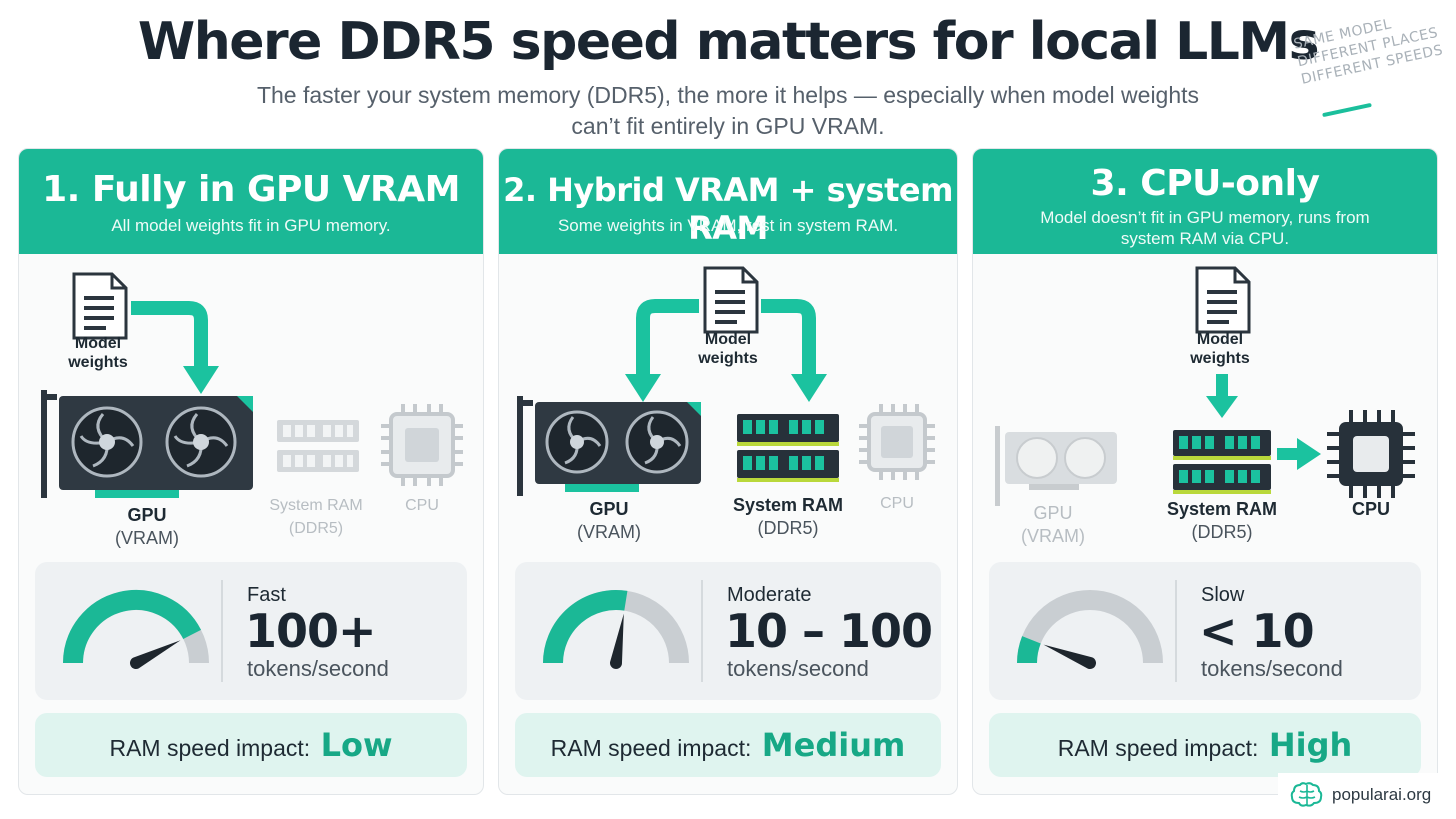 Image resolution: width=1456 pixels, height=819 pixels. I want to click on speed-box: Moderate 10 – 100 tokens/second, so click(728, 631).